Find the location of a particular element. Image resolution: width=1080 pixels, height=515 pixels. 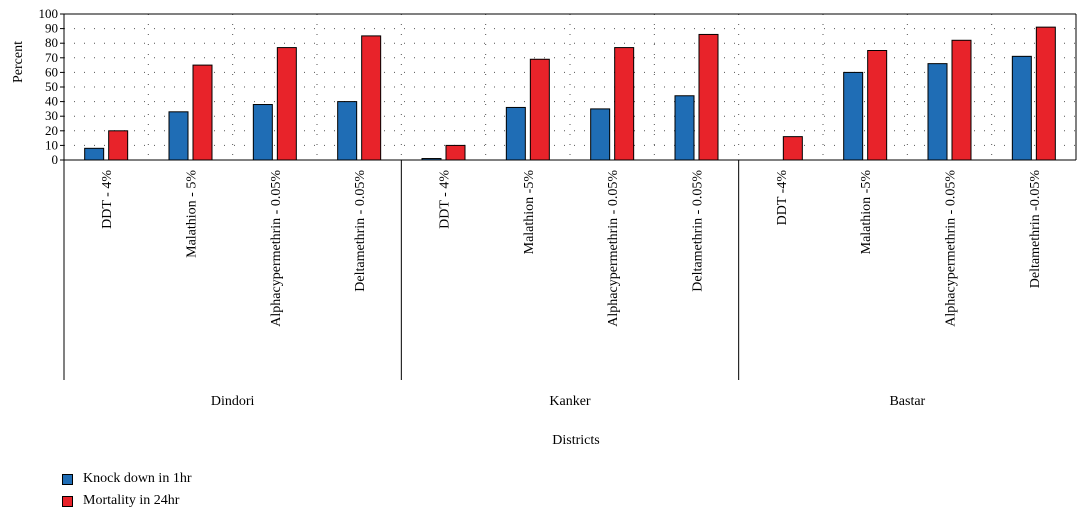

legend-swatch-mortality is located at coordinates (67, 501).